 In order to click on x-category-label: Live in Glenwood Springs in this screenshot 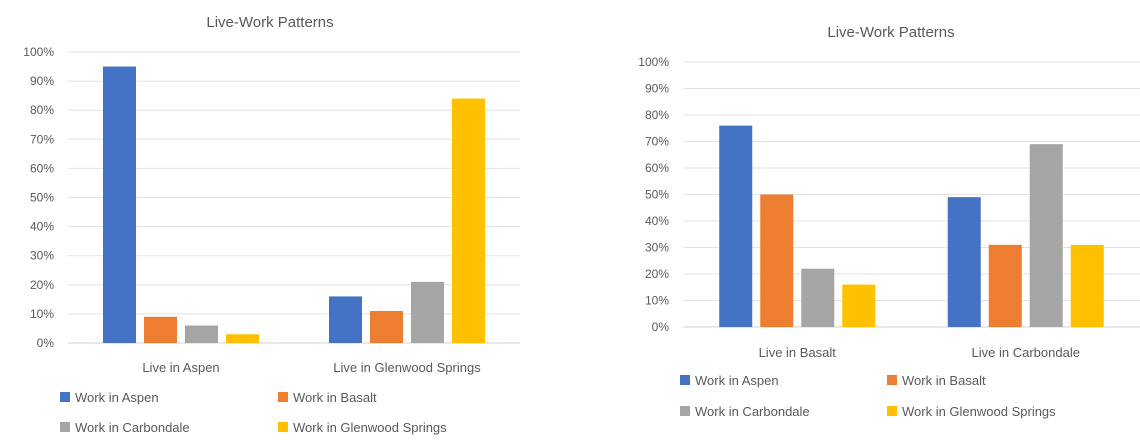, I will do `click(407, 367)`.